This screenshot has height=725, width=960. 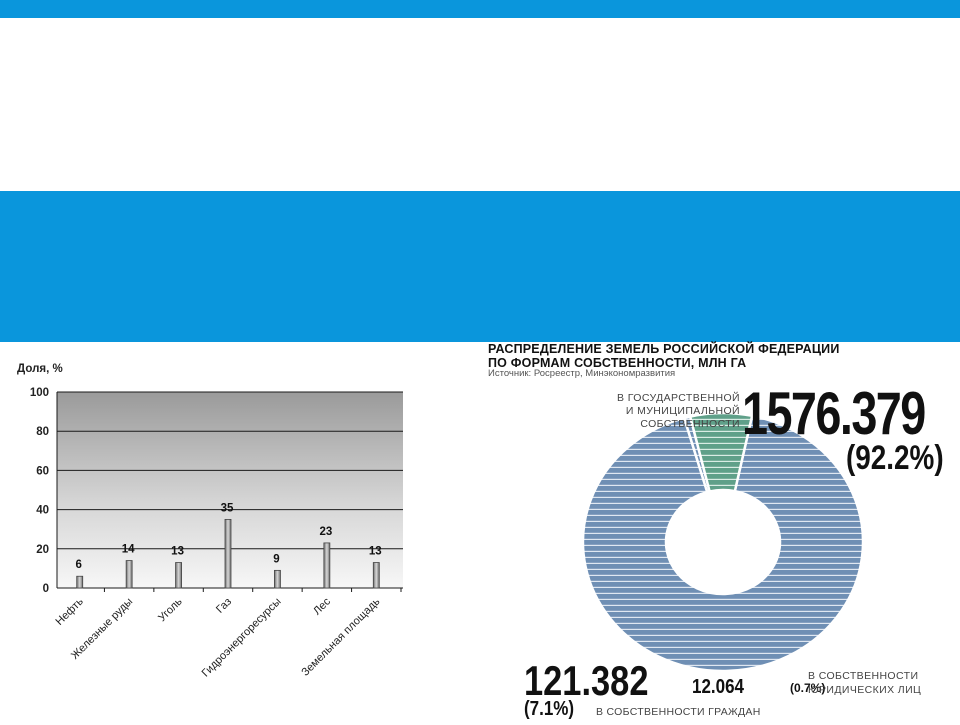 What do you see at coordinates (42, 511) in the screenshot?
I see `y-tick-label: 40` at bounding box center [42, 511].